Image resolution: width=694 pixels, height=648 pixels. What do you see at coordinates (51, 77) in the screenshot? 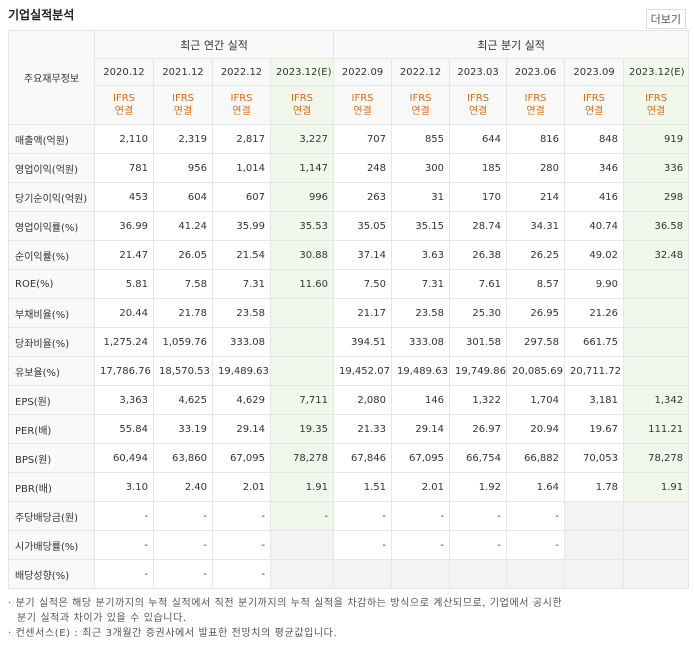
I see `corner-header: 주요재무정보` at bounding box center [51, 77].